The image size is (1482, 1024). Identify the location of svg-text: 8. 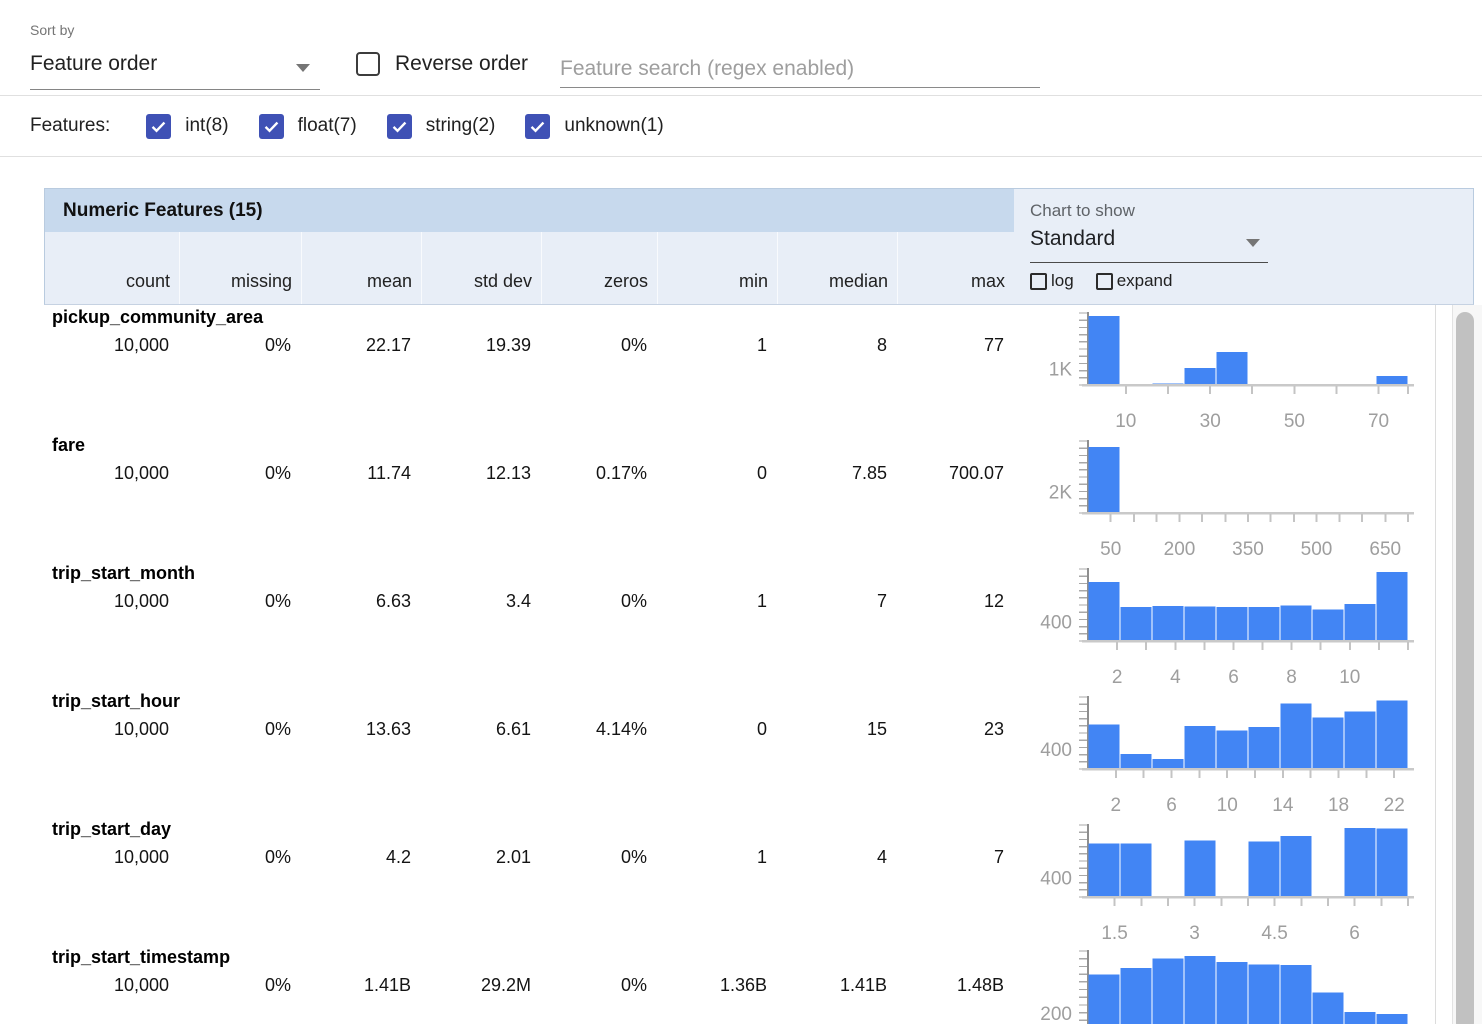
(1291, 677).